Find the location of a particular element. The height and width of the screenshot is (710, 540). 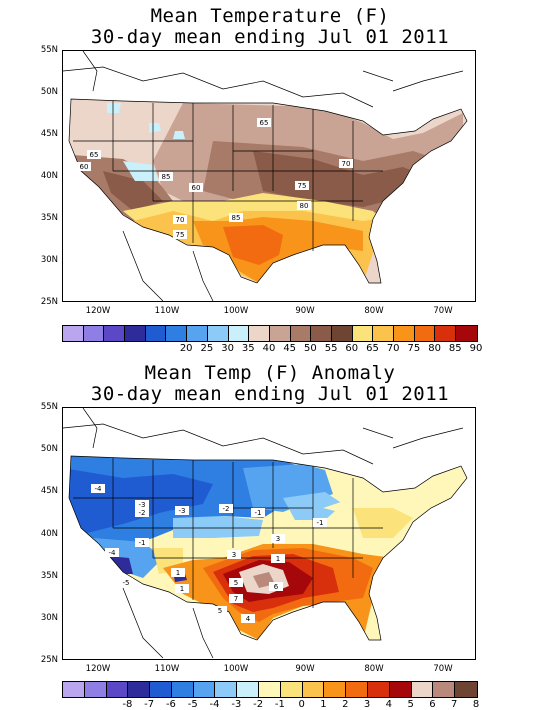

colorbar-tick-label: 5 is located at coordinates (410, 704).